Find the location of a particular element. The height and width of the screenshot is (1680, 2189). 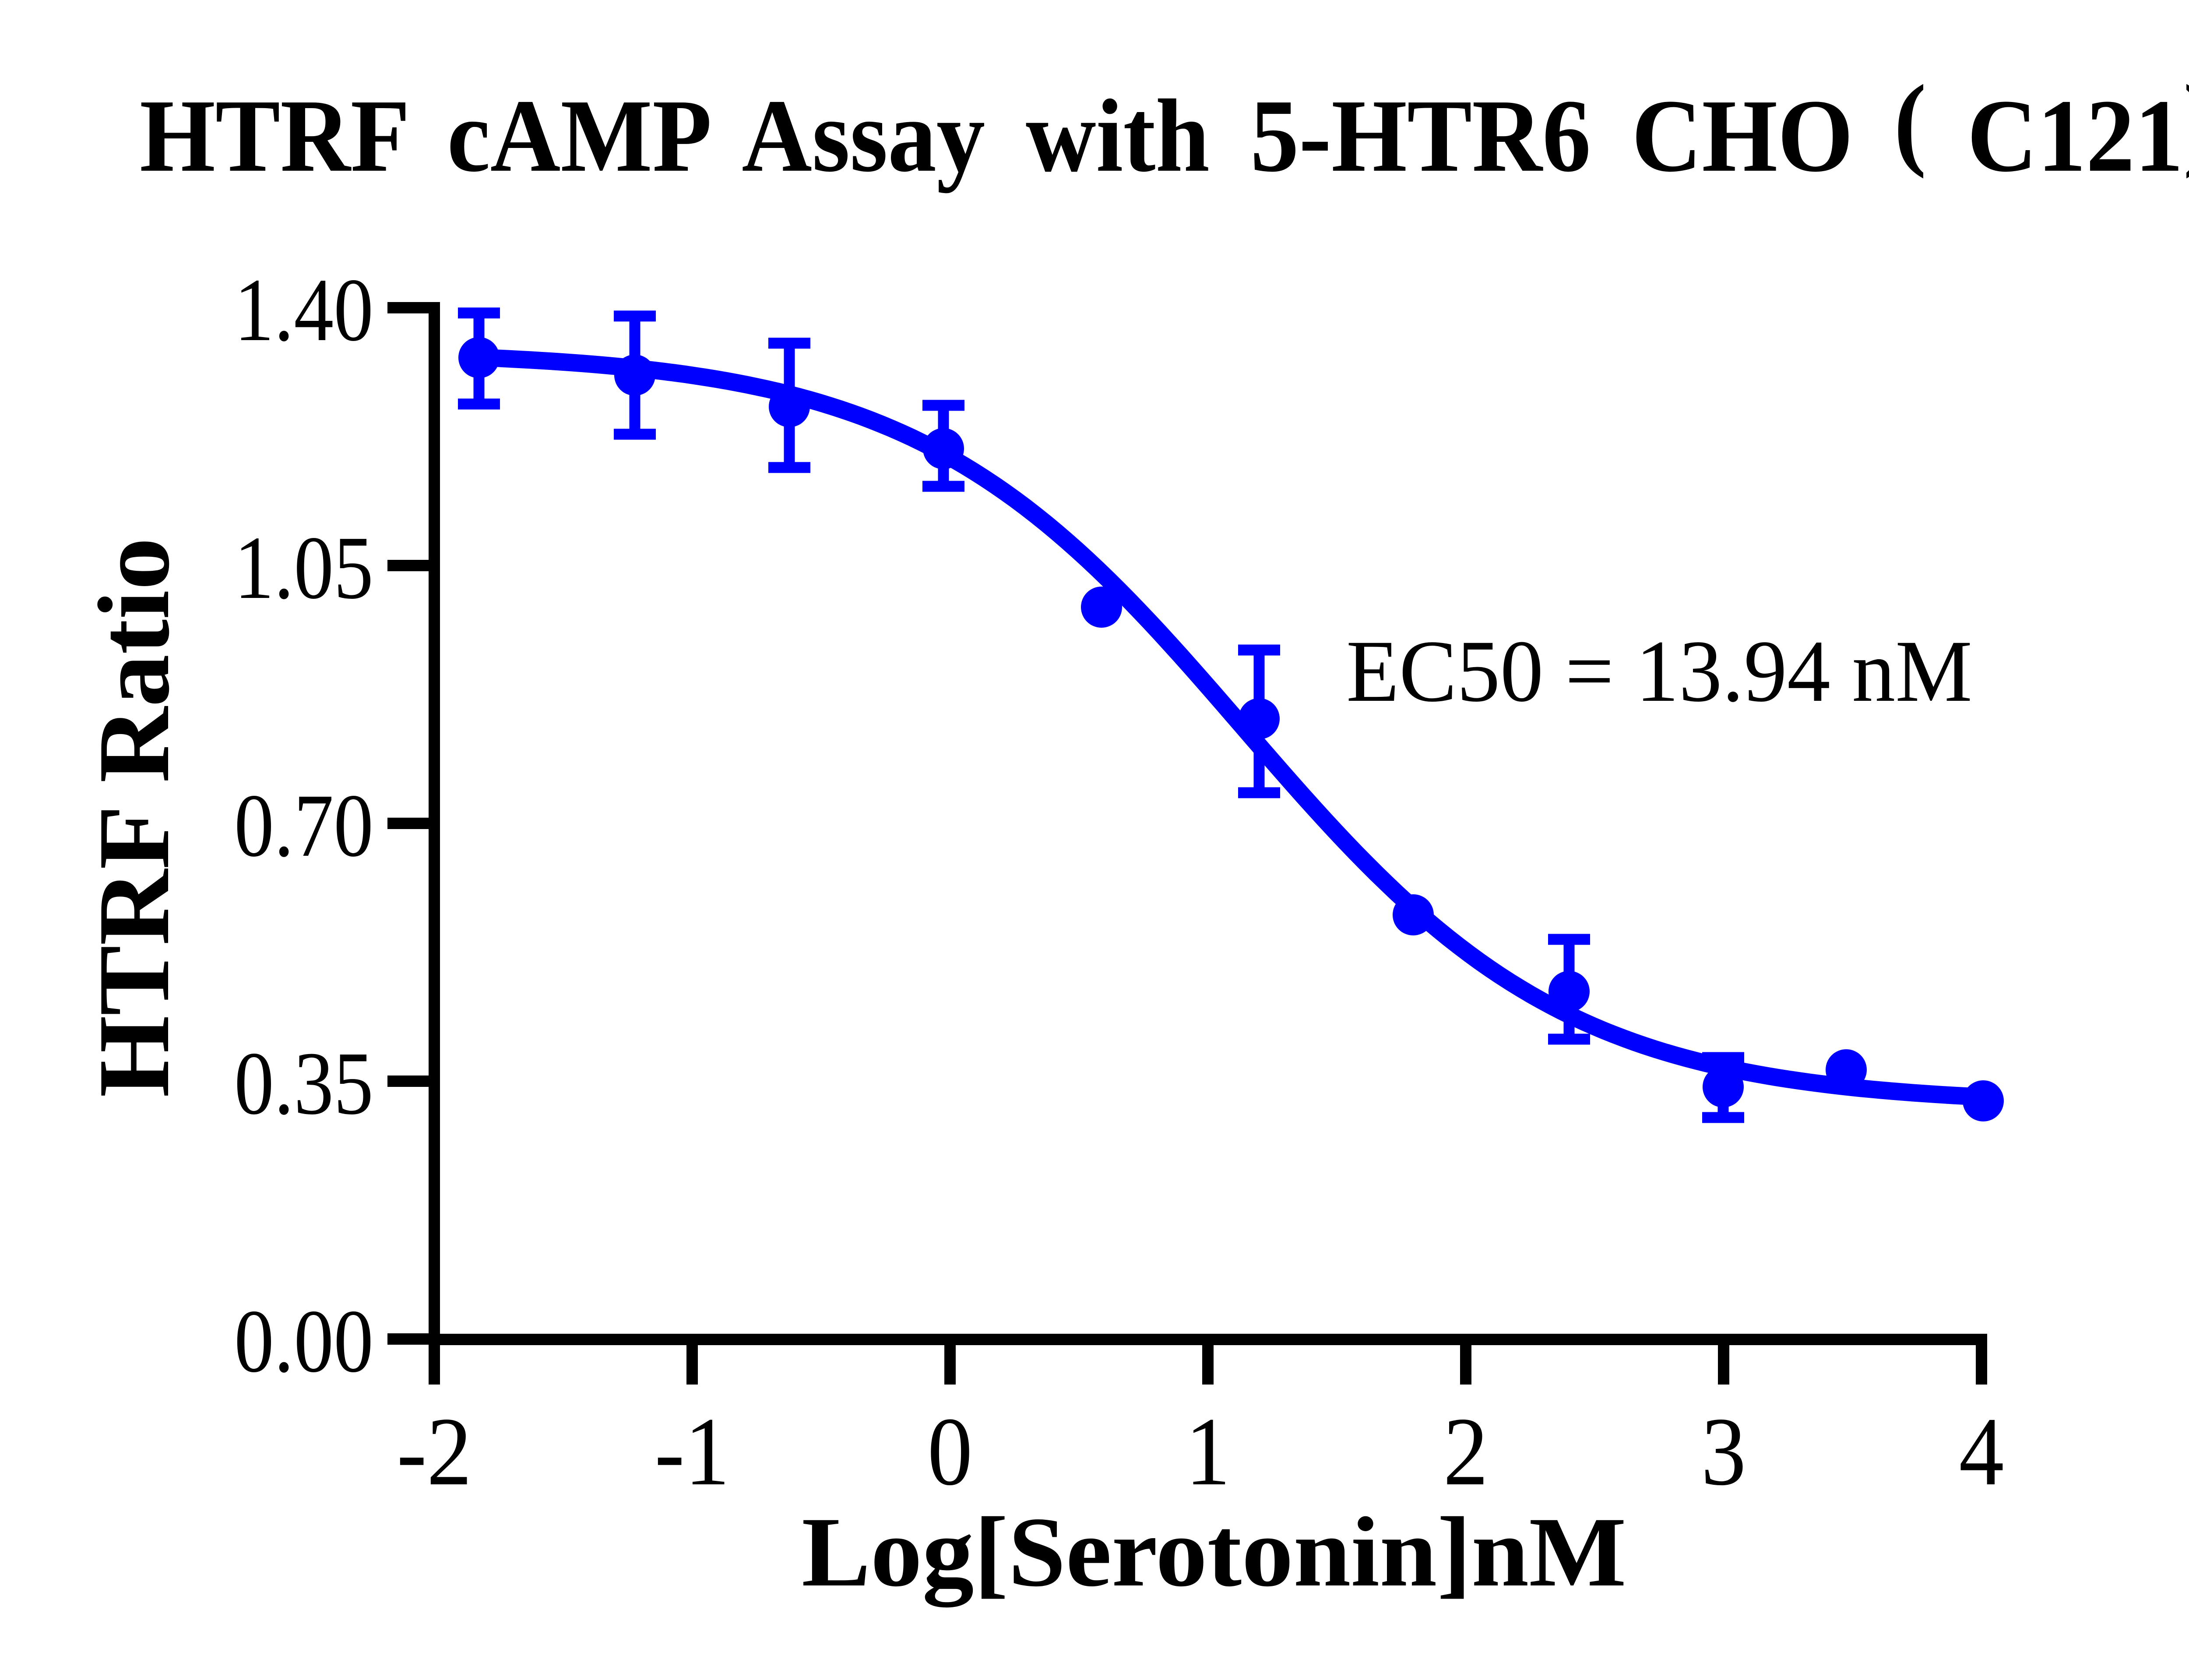

svg-text: 0 is located at coordinates (949, 1451).